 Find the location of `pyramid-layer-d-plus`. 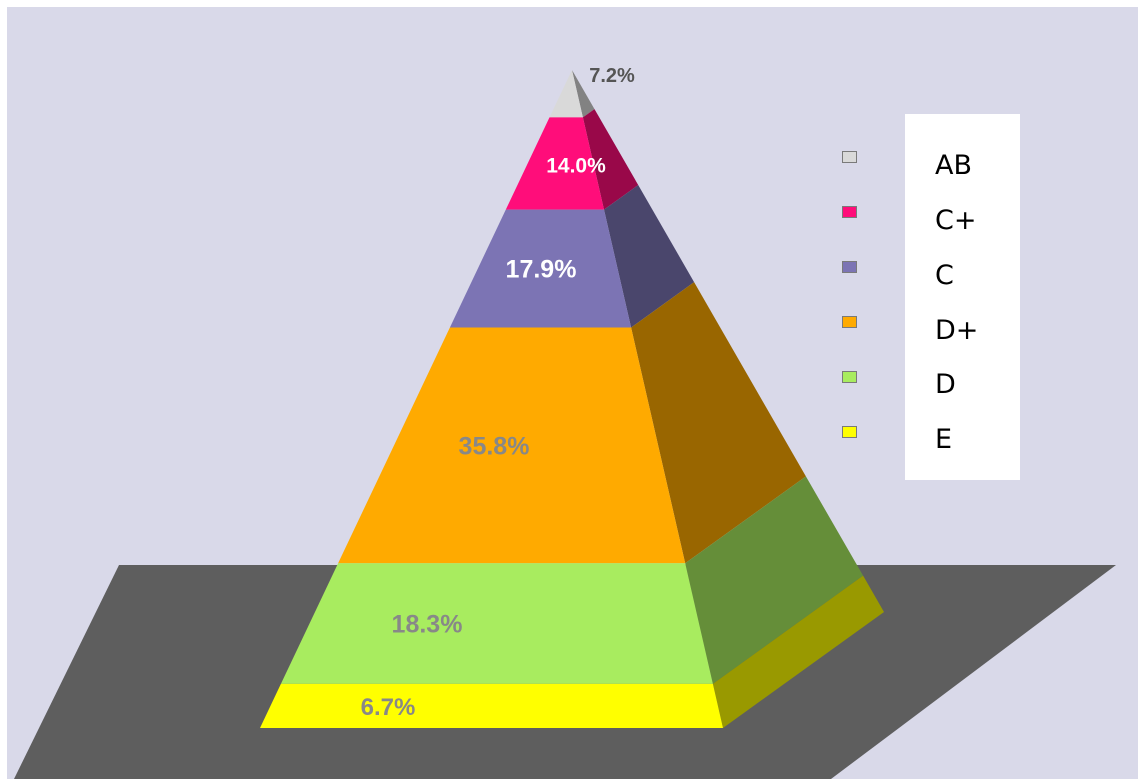

pyramid-layer-d-plus is located at coordinates (512, 445).